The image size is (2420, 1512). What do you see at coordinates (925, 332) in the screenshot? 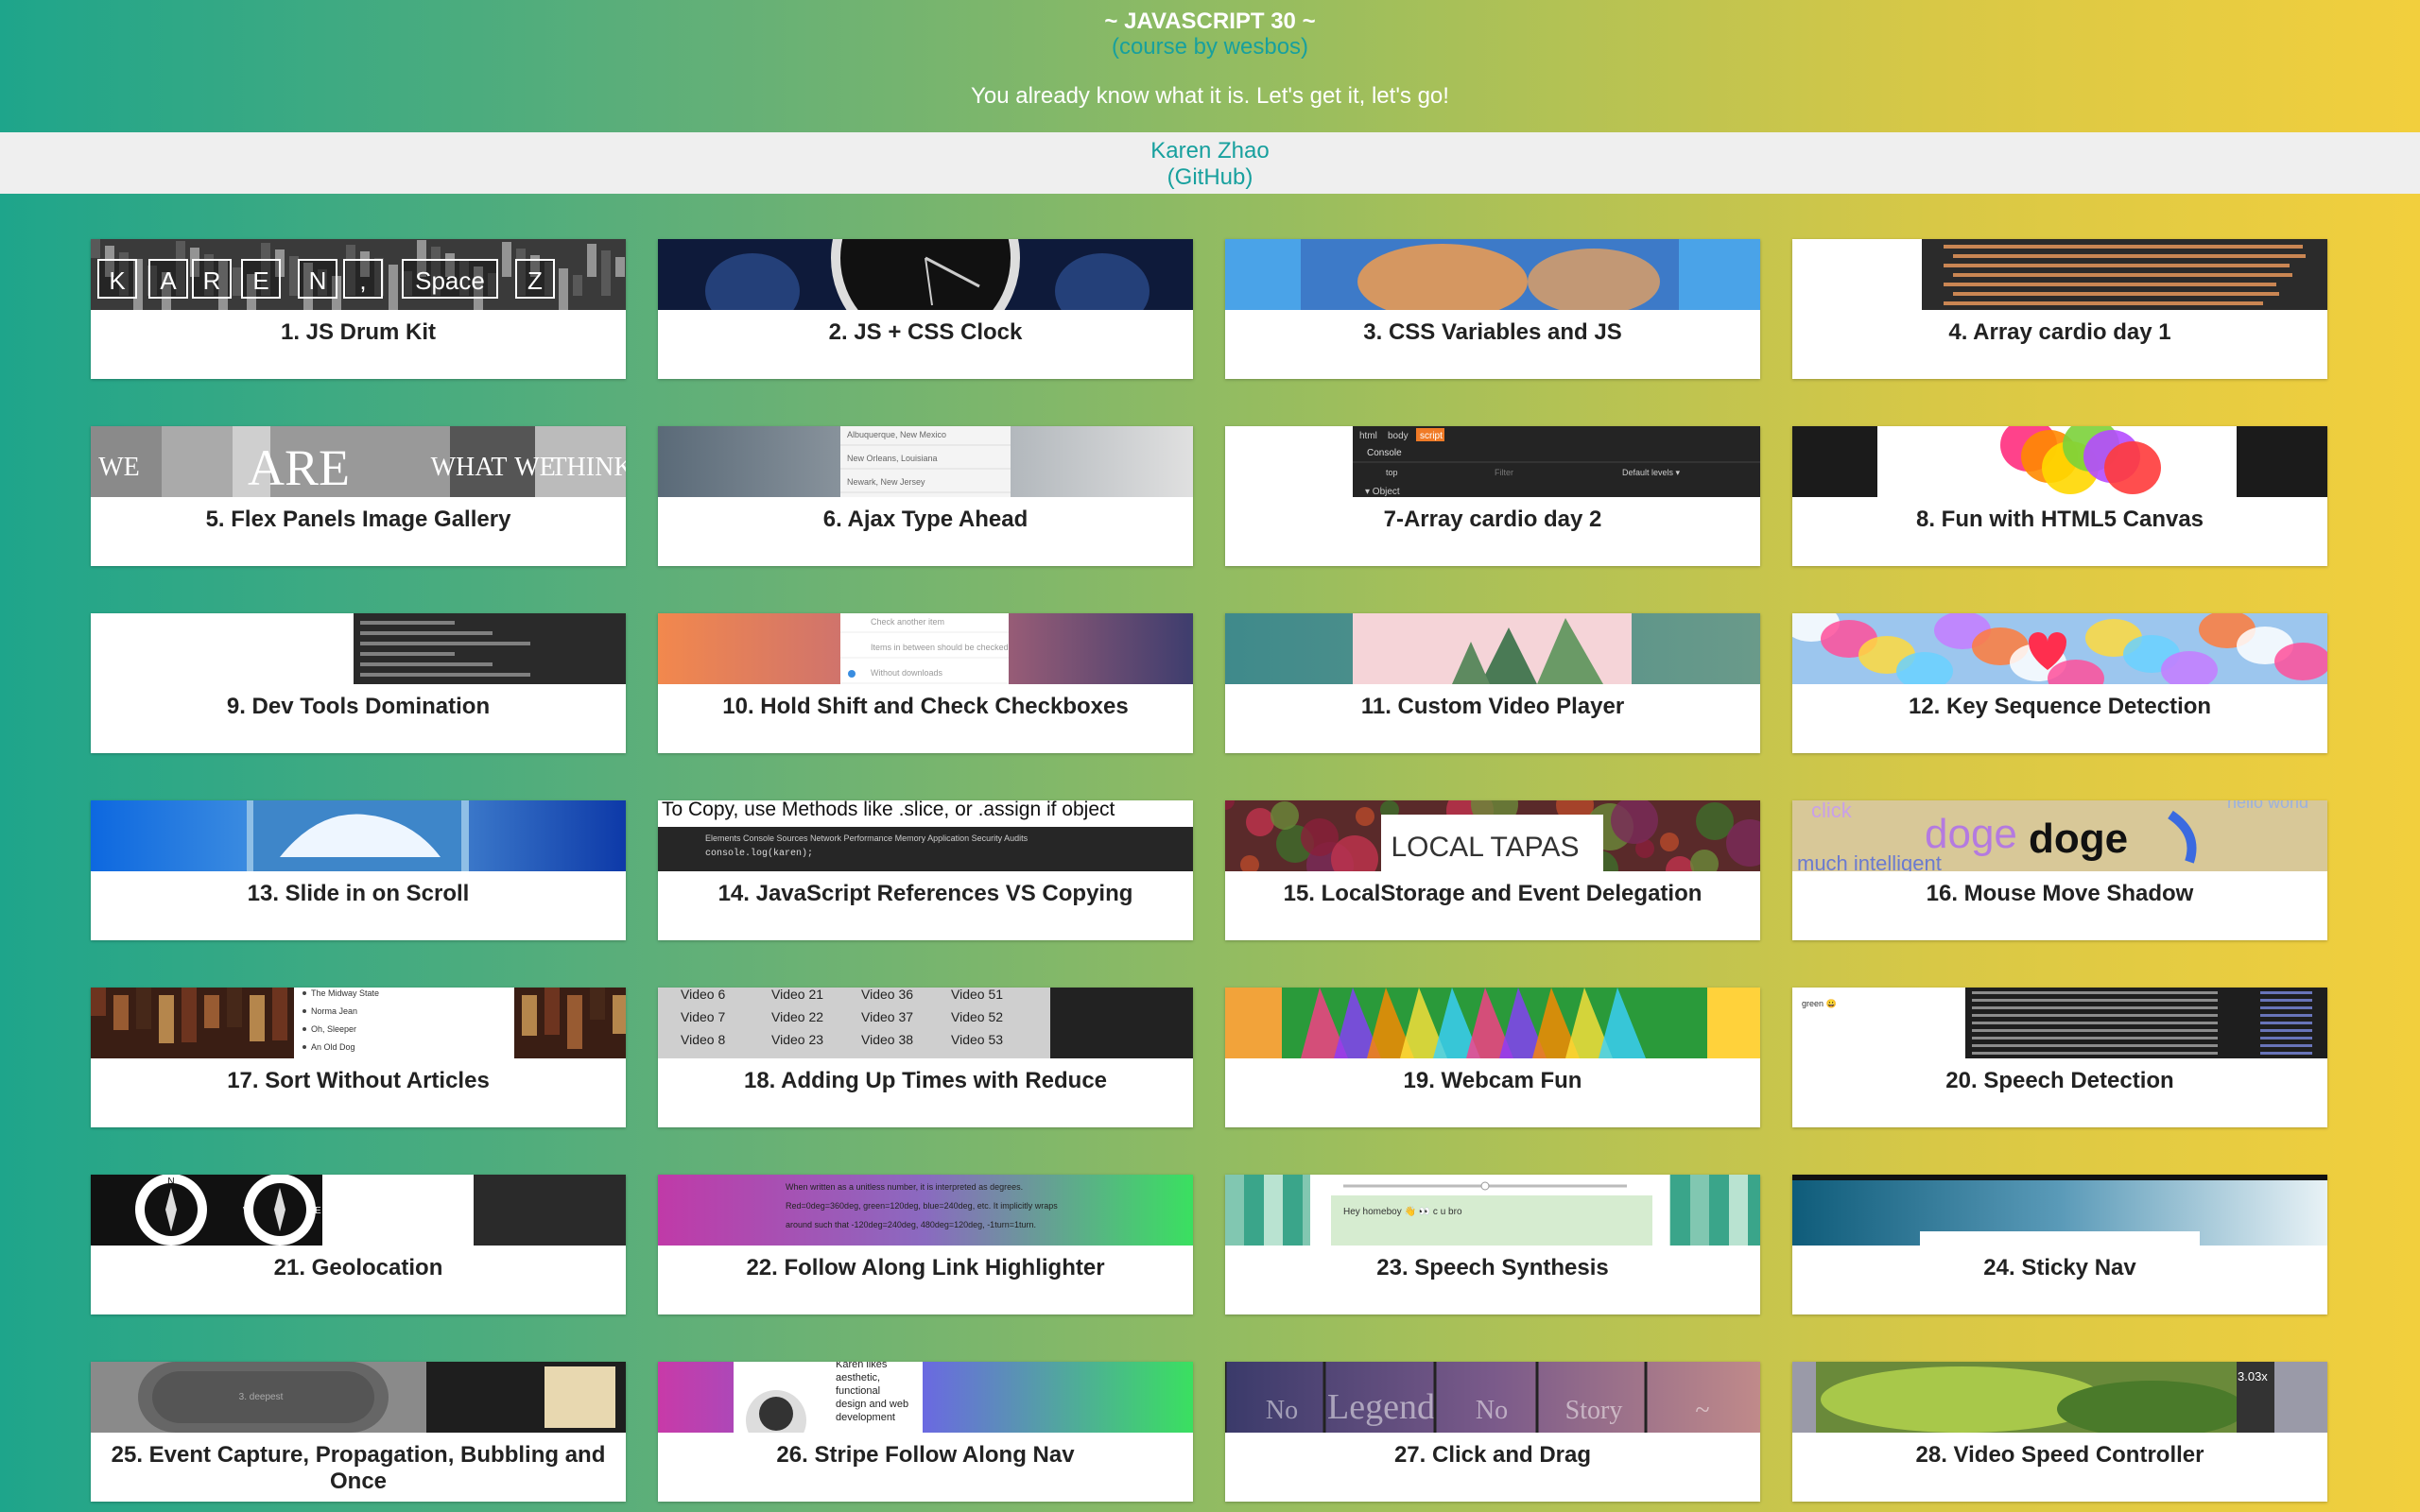
I see `project-title-link: 2. JS + CSS Clock` at bounding box center [925, 332].